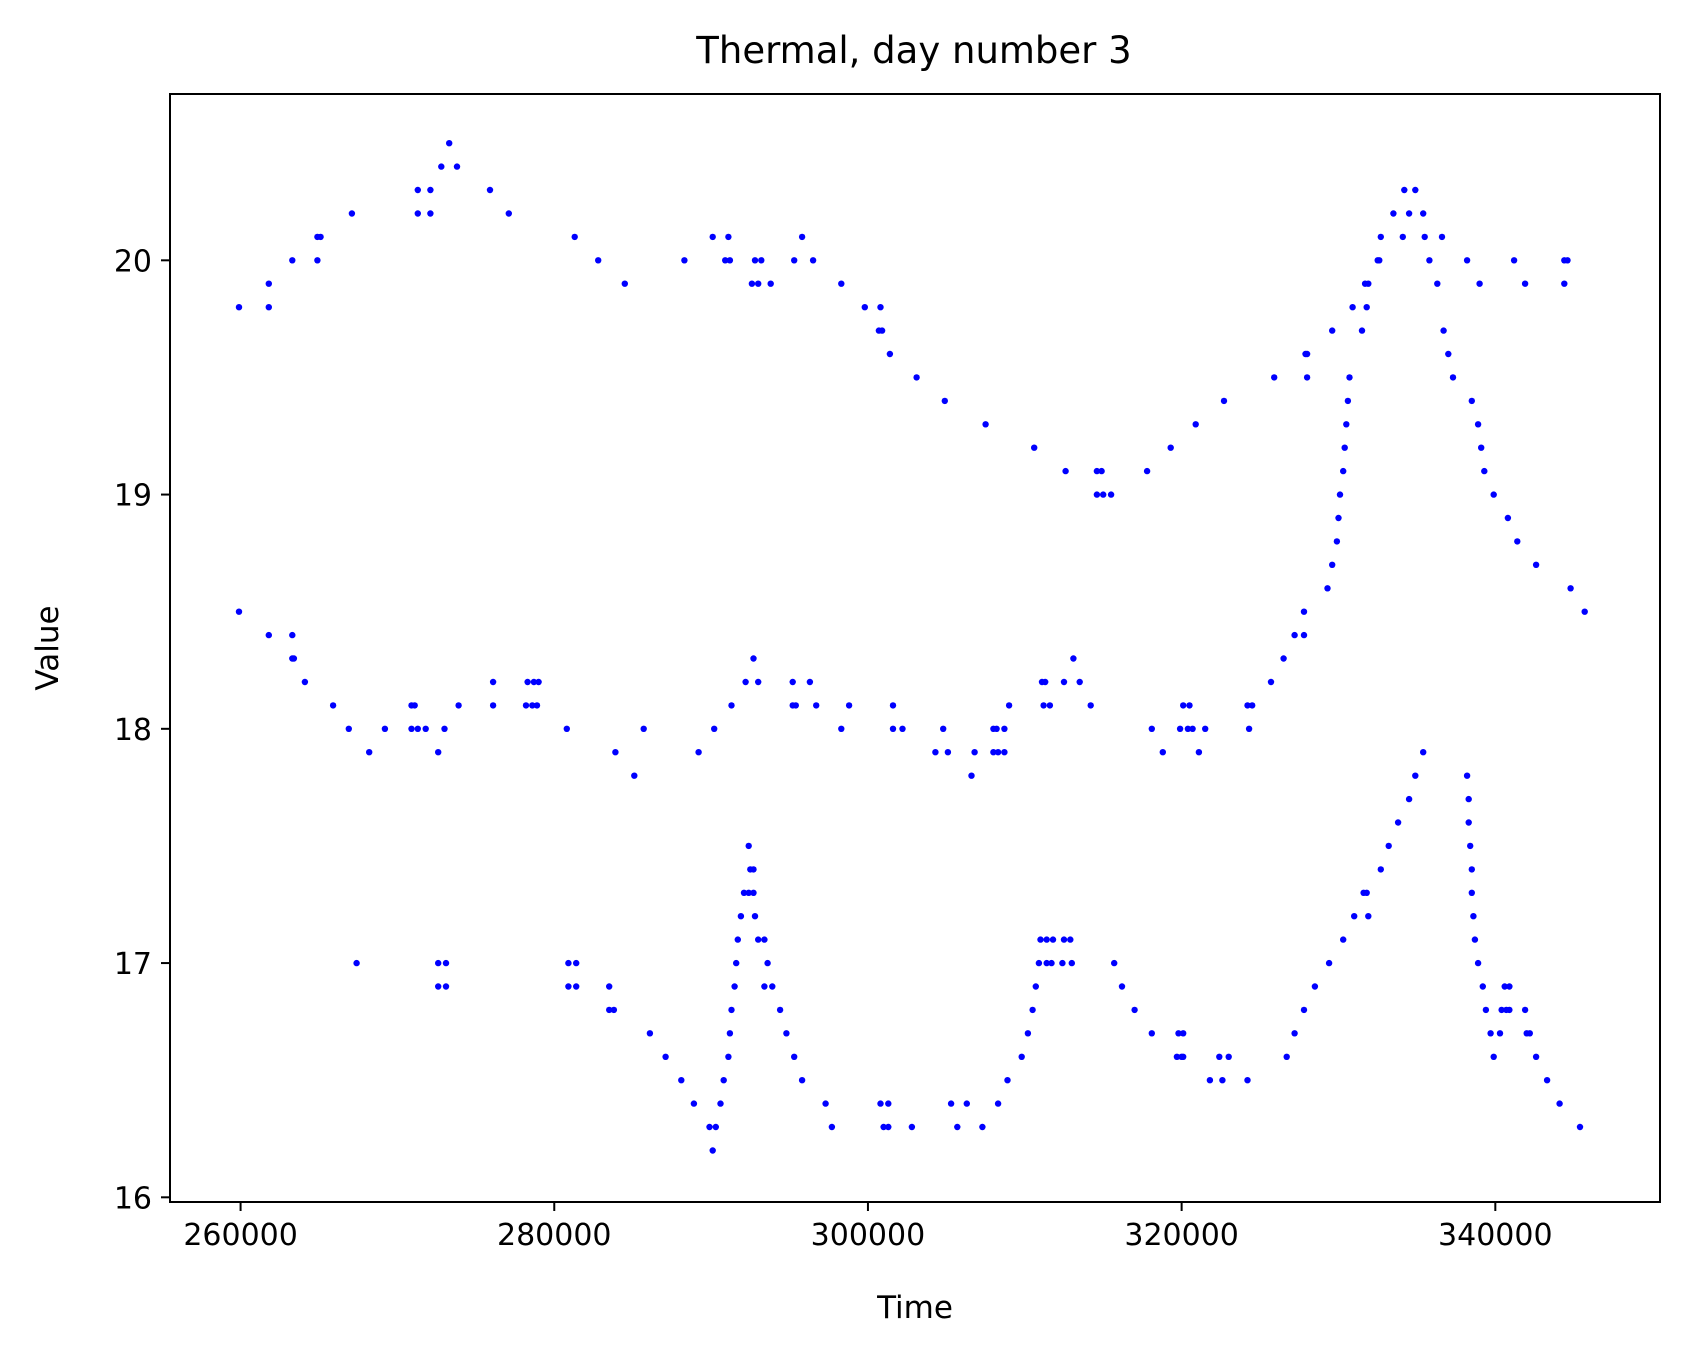  Describe the element at coordinates (1181, 1235) in the screenshot. I see `x-tick-label: 320000` at that location.